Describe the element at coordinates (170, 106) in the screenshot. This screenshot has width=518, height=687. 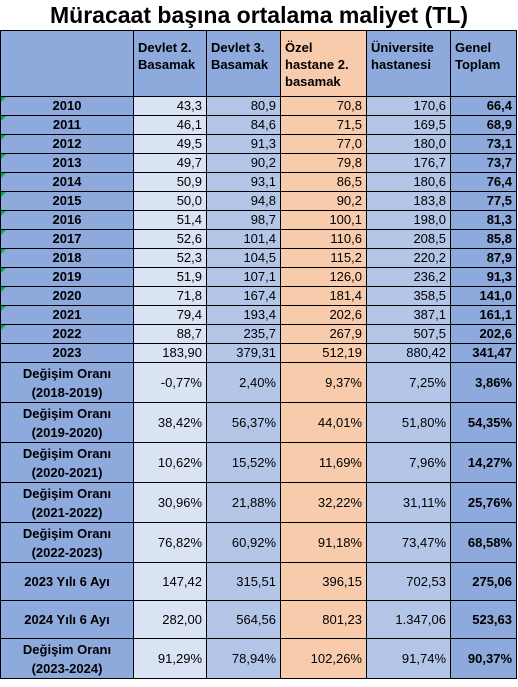
I see `table-cell: 43,3` at that location.